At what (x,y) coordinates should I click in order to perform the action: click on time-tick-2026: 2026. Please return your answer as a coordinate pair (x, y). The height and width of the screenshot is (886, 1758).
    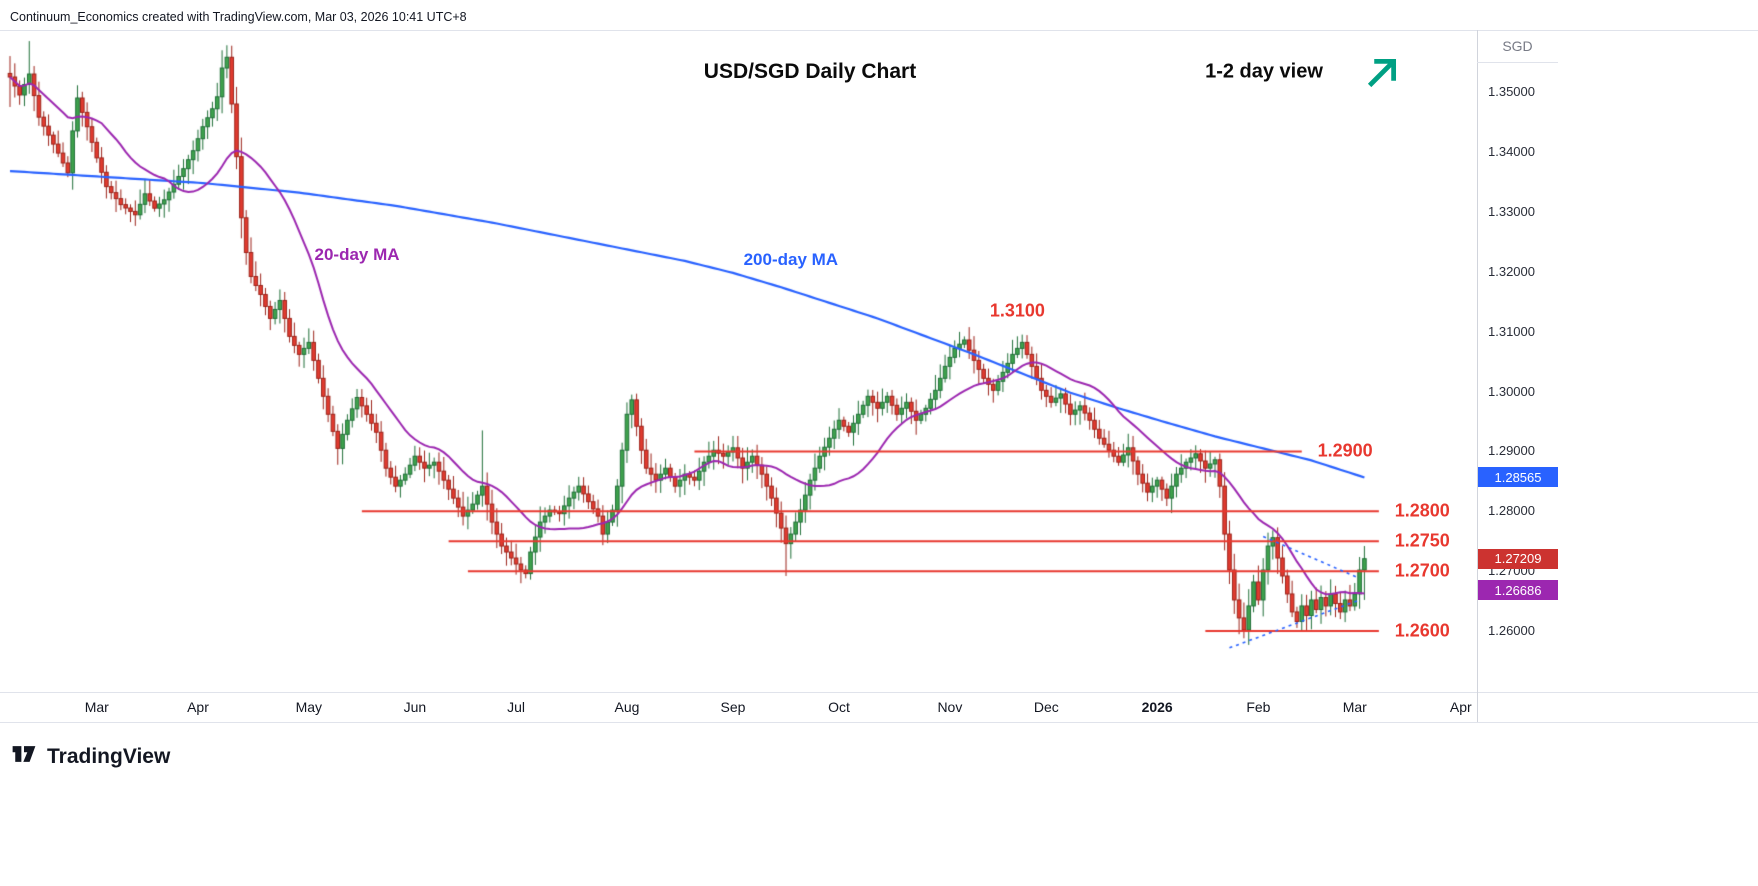
    Looking at the image, I should click on (1157, 707).